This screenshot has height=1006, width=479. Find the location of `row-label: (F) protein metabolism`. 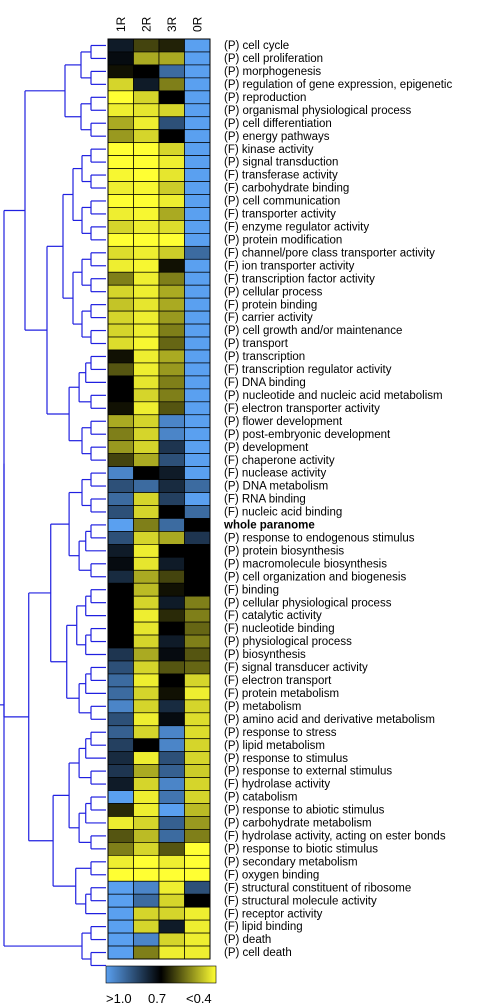

row-label: (F) protein metabolism is located at coordinates (281, 694).